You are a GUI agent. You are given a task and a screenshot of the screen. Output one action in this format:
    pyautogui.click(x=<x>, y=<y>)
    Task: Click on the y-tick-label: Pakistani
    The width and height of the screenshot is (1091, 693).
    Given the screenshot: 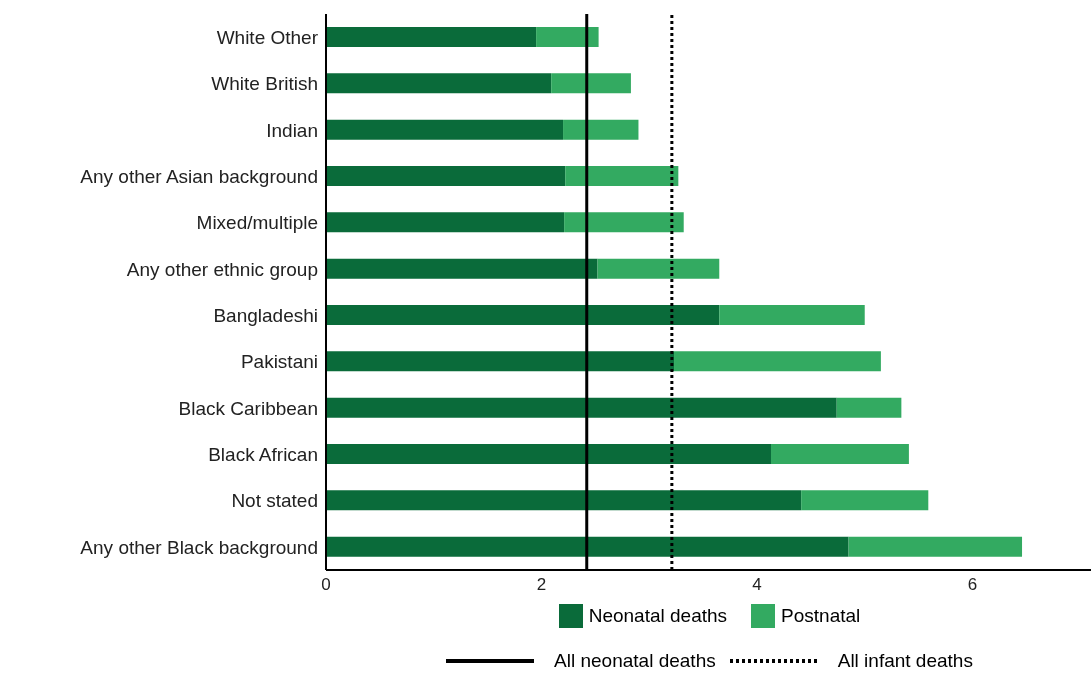 What is the action you would take?
    pyautogui.click(x=279, y=362)
    